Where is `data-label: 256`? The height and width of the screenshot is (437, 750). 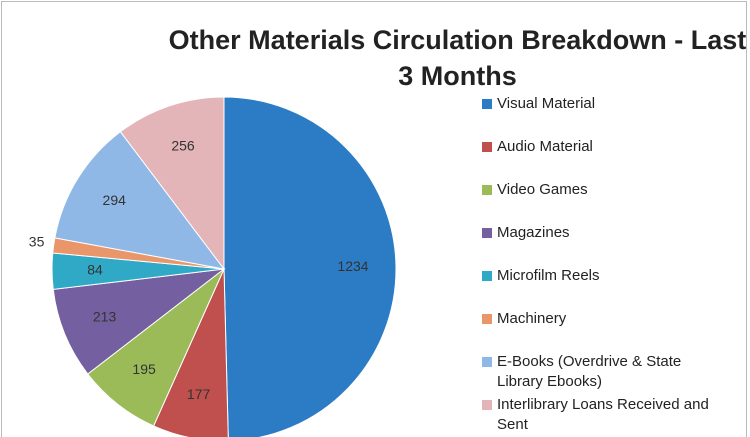 data-label: 256 is located at coordinates (183, 145).